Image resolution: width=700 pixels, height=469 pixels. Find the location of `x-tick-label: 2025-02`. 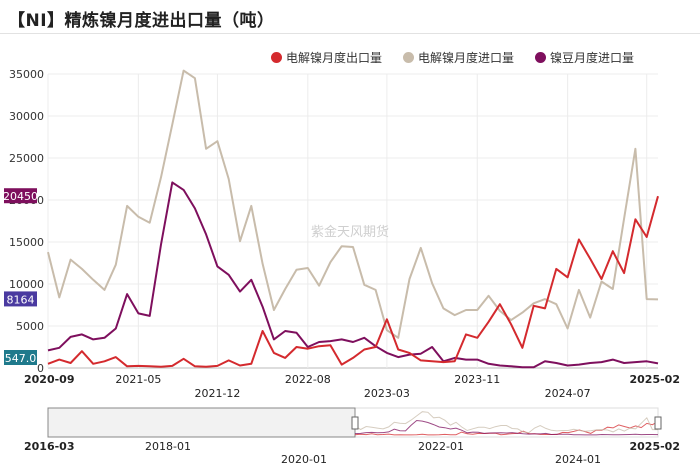

x-tick-label: 2025-02 is located at coordinates (655, 379).